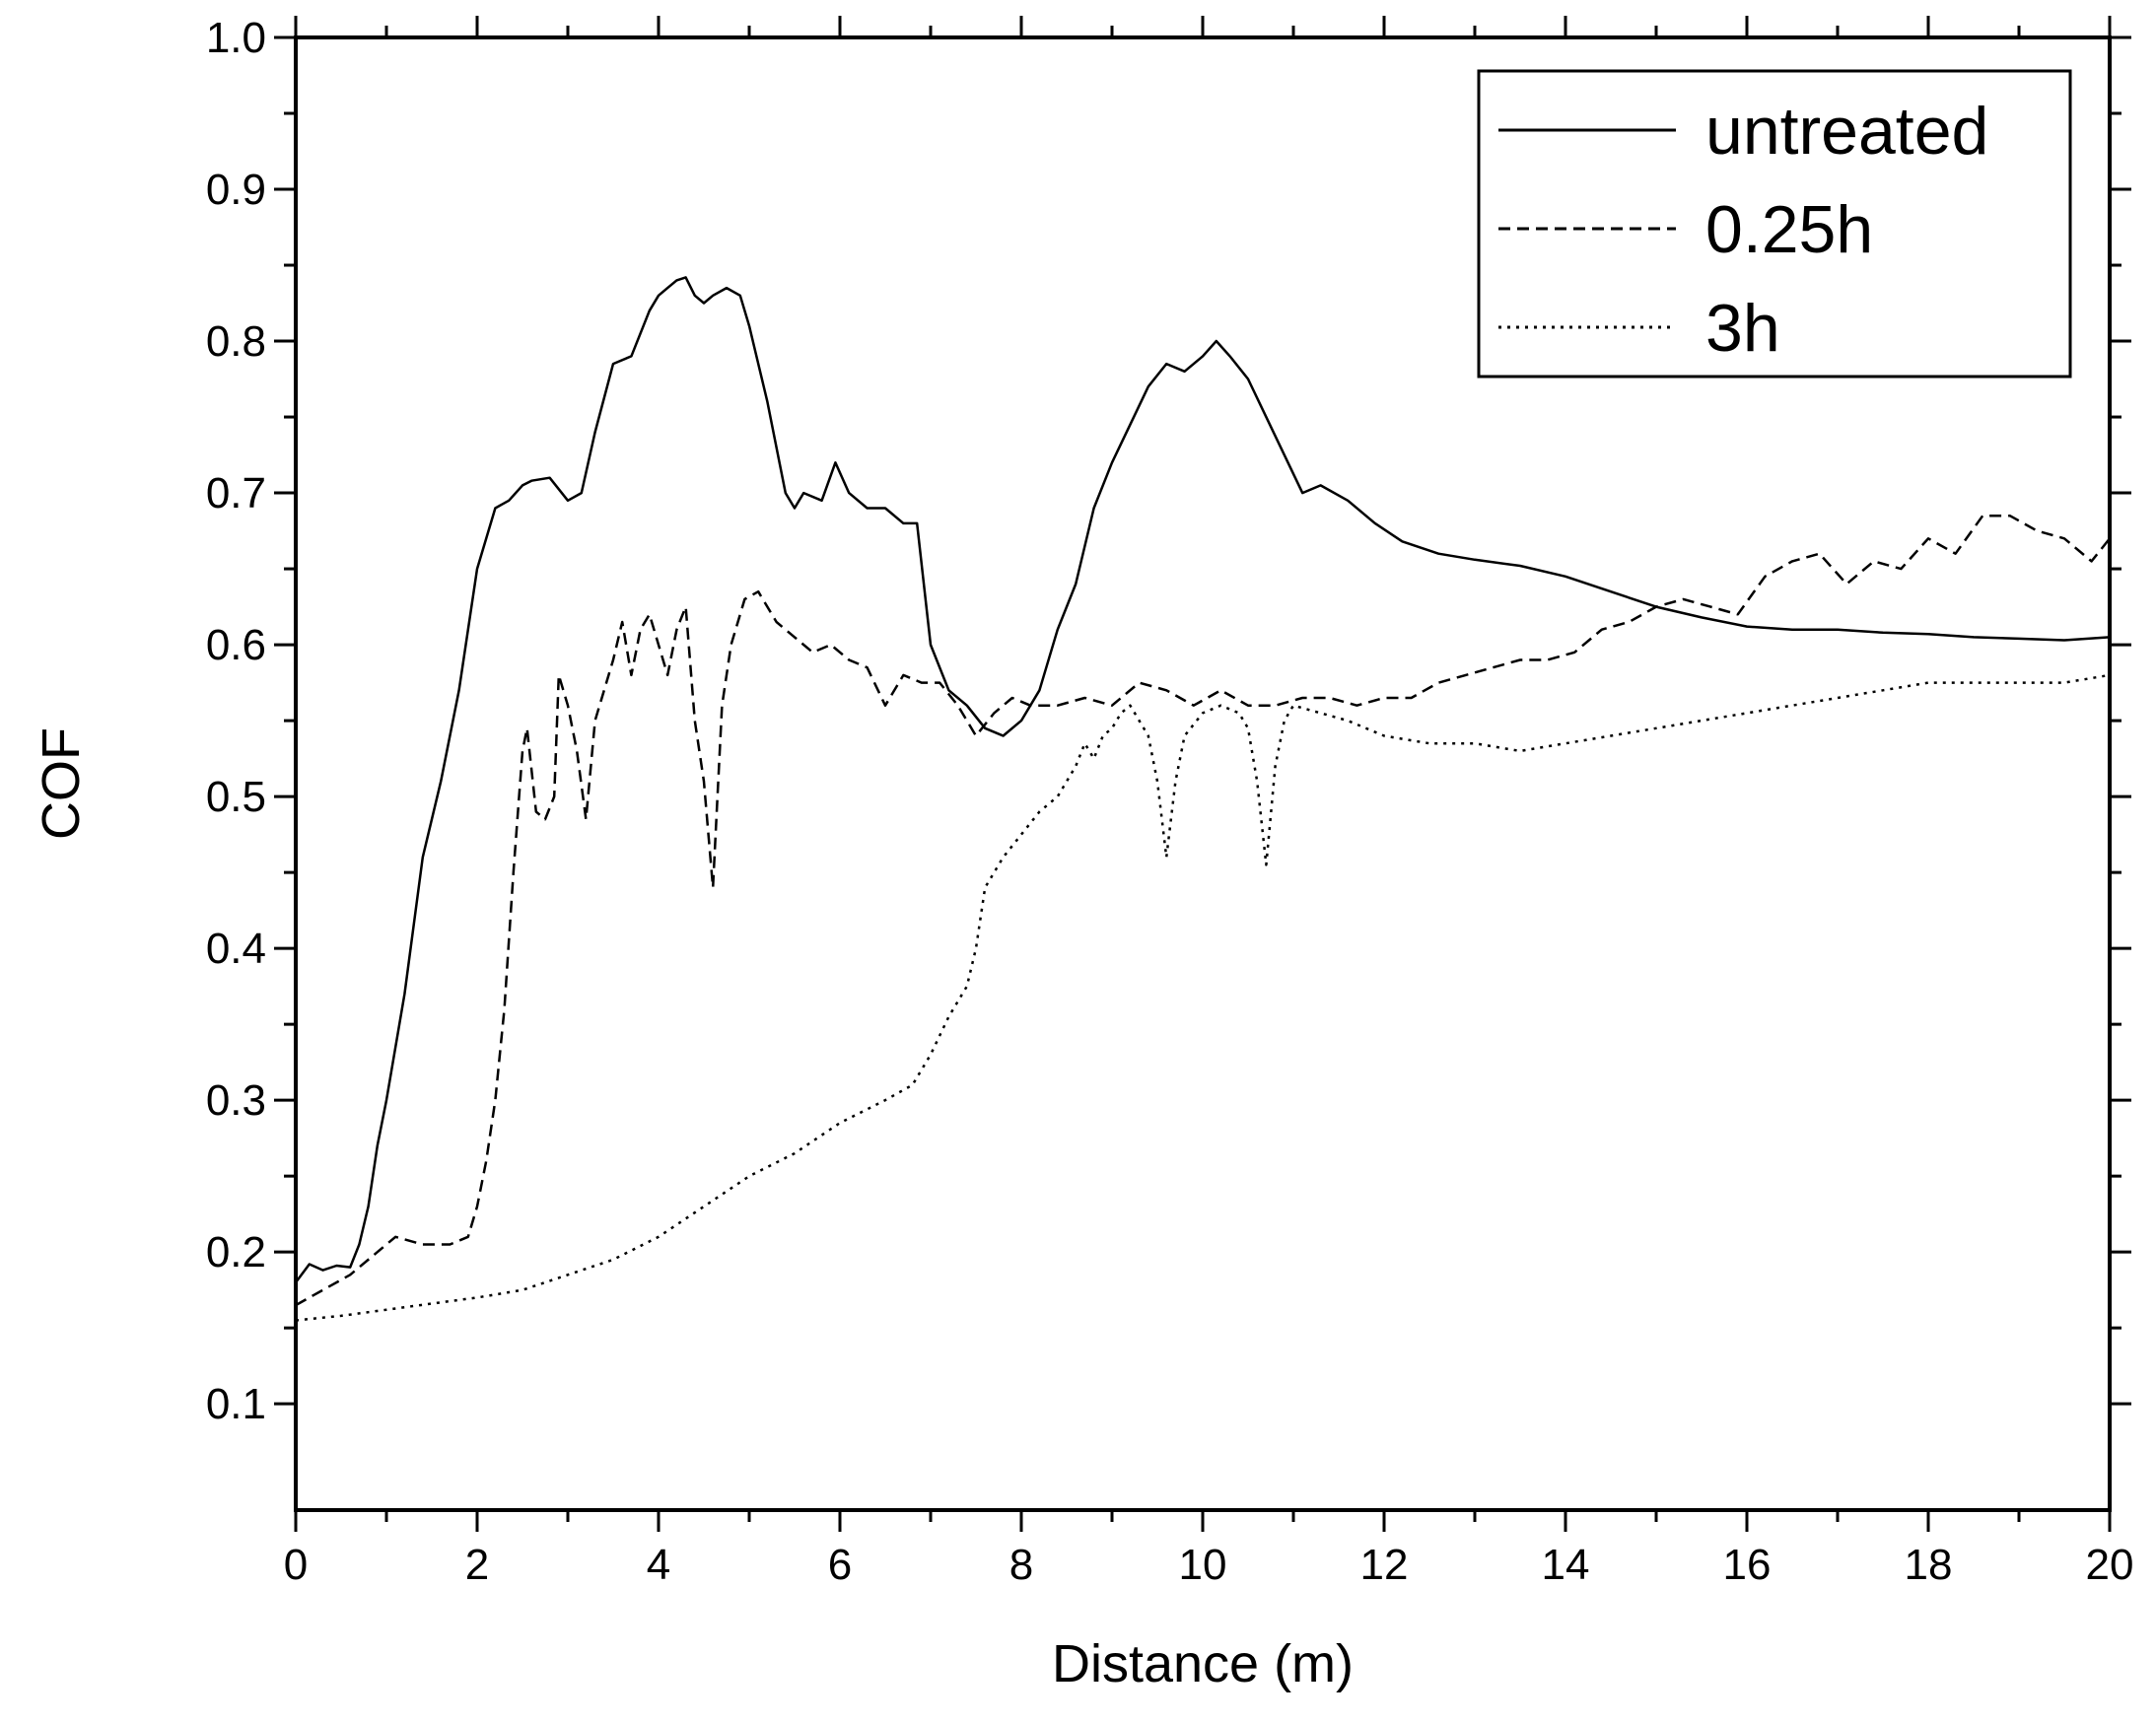  What do you see at coordinates (840, 1565) in the screenshot?
I see `x-tick-label: 6` at bounding box center [840, 1565].